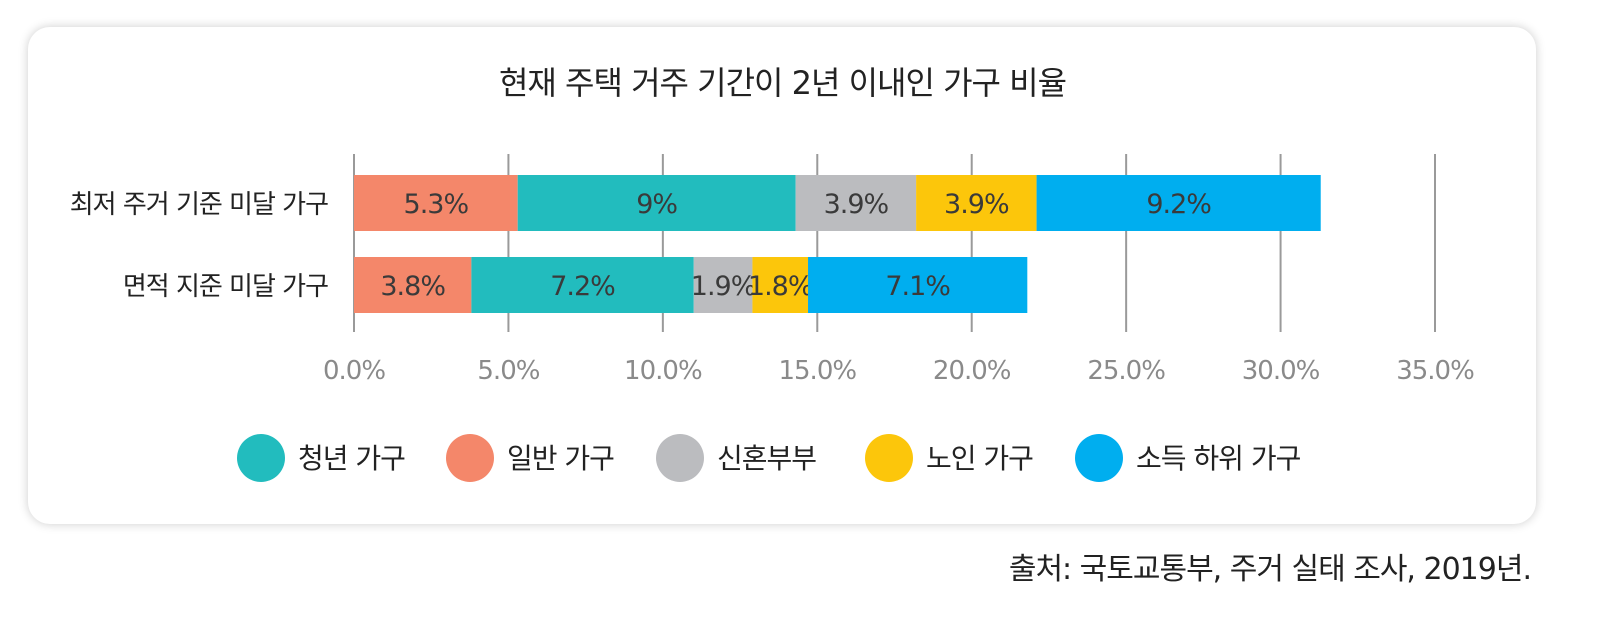  Describe the element at coordinates (972, 371) in the screenshot. I see `x-tick-label: 20.0%` at that location.